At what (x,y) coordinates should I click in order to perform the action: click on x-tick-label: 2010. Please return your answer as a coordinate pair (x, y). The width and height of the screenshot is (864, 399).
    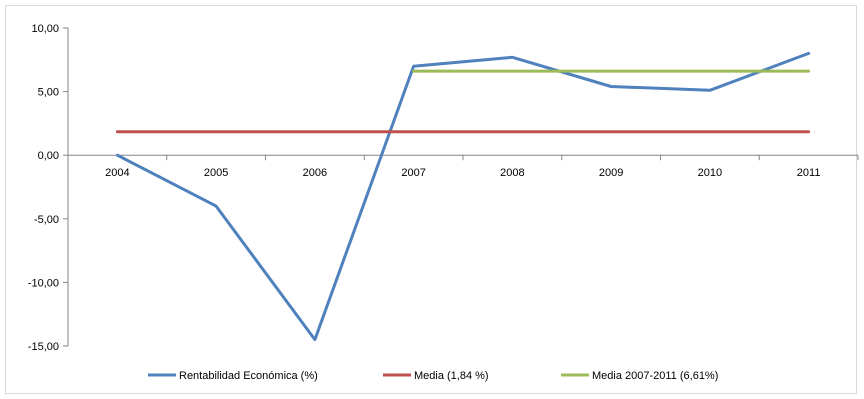
    Looking at the image, I should click on (710, 173).